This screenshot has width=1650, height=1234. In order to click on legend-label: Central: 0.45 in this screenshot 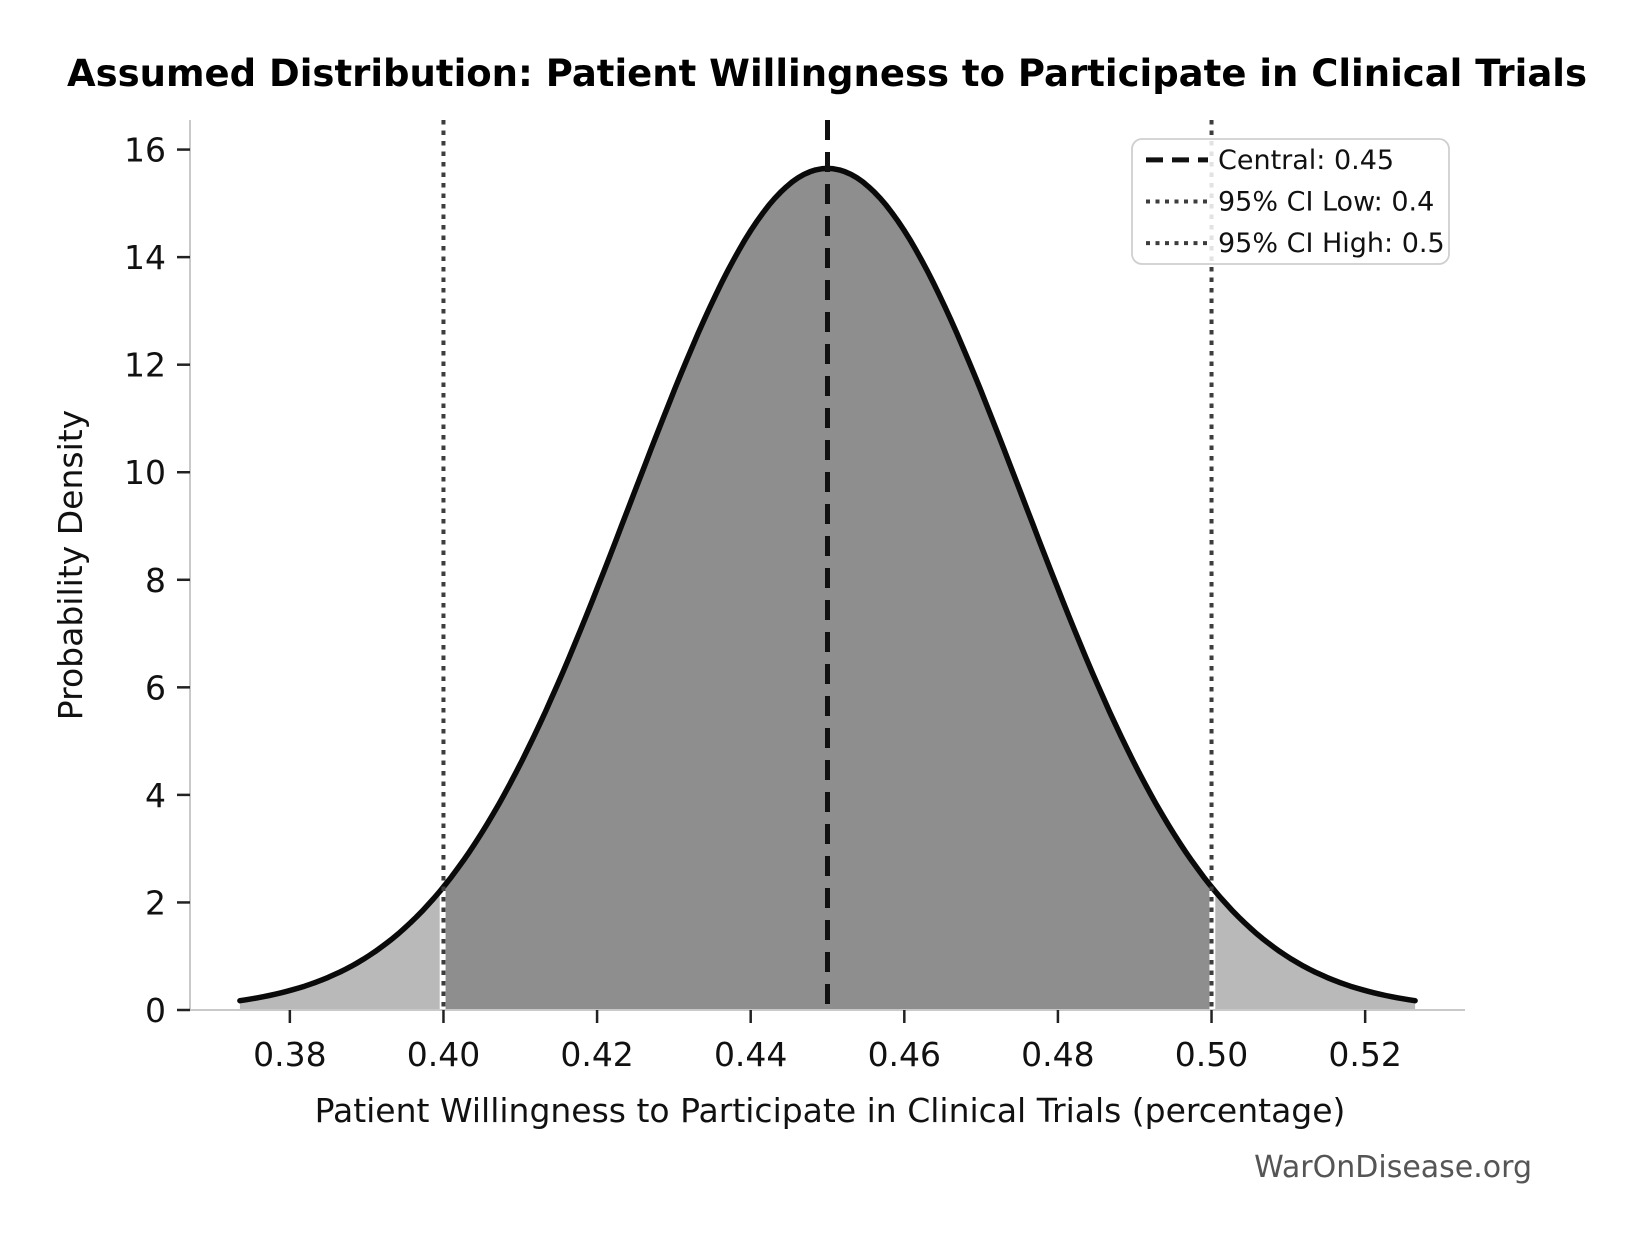, I will do `click(1306, 160)`.